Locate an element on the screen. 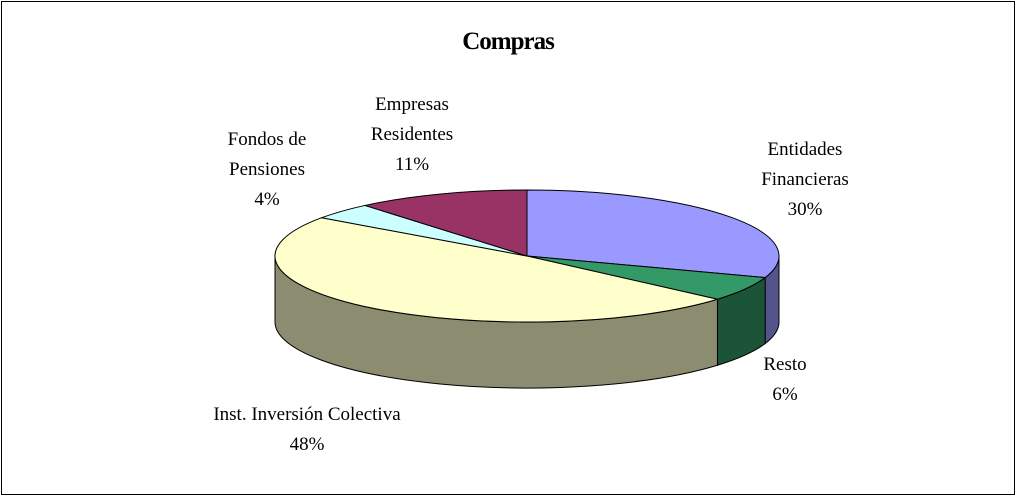 Image resolution: width=1016 pixels, height=496 pixels. data-label: Fondos de Pensiones 4% is located at coordinates (267, 170).